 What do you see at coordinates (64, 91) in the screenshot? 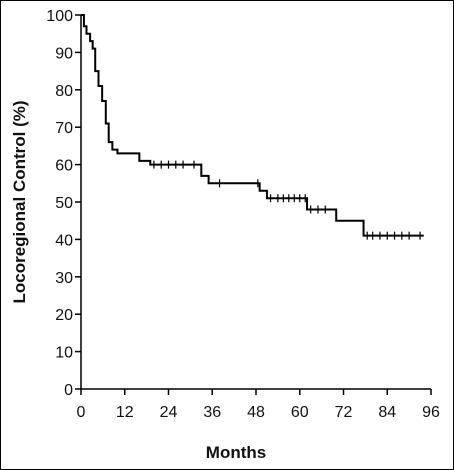
I see `y-tick-label: 80` at bounding box center [64, 91].